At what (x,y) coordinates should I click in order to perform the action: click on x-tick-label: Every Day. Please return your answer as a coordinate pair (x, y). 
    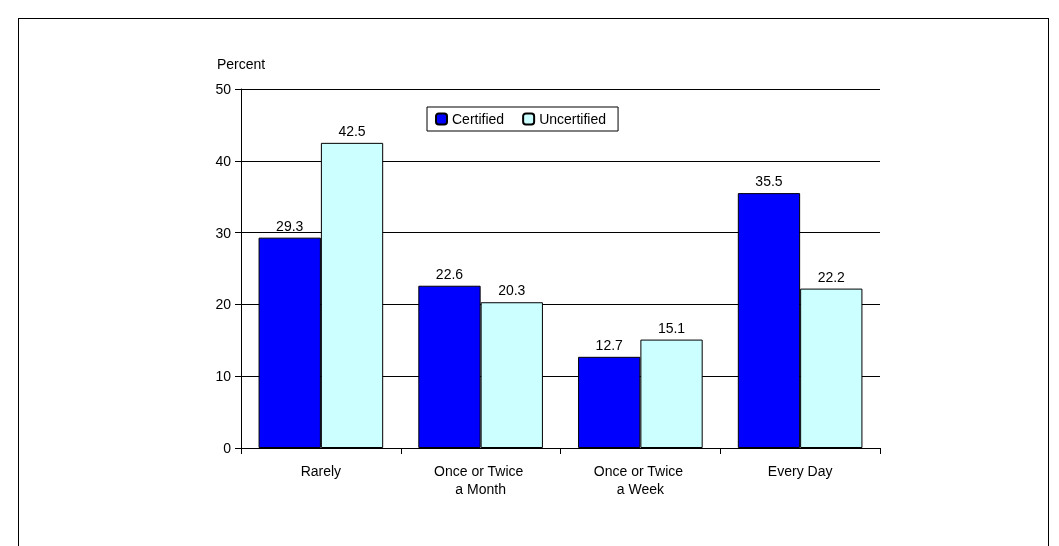
    Looking at the image, I should click on (800, 471).